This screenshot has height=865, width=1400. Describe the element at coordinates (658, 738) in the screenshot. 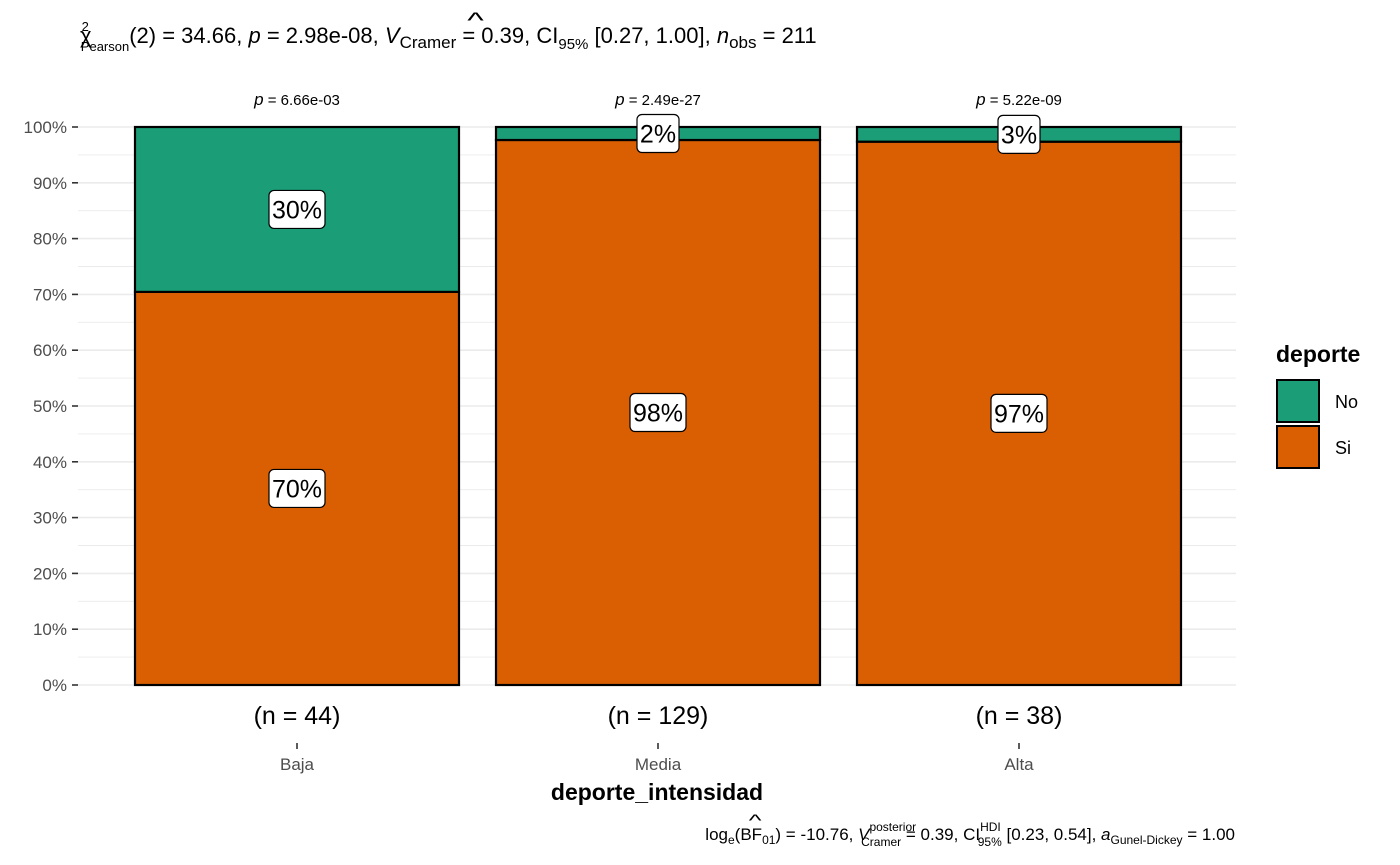

I see `x-axis: (n = 44) Baja (n = 129) Media (n = 38) Alta` at that location.